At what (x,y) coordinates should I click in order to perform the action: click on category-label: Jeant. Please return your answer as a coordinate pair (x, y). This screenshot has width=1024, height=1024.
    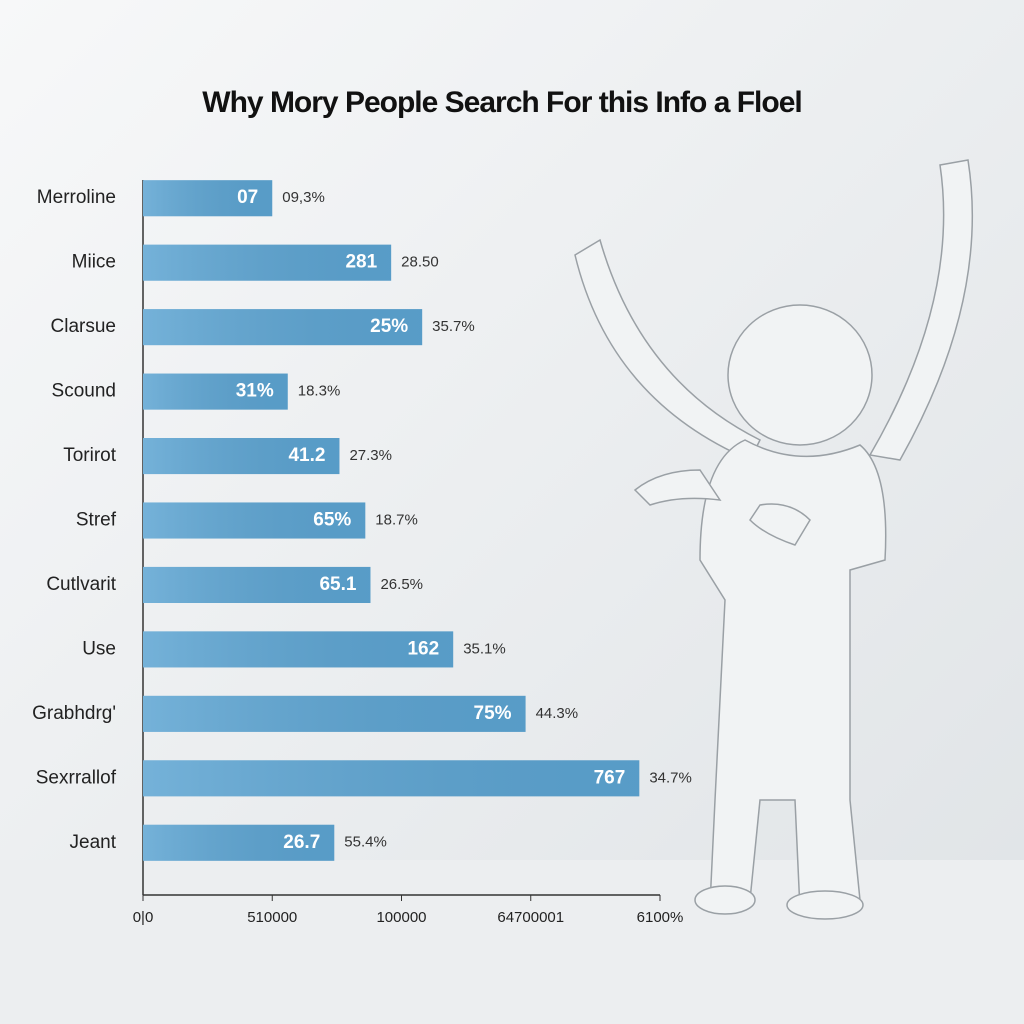
    Looking at the image, I should click on (93, 842).